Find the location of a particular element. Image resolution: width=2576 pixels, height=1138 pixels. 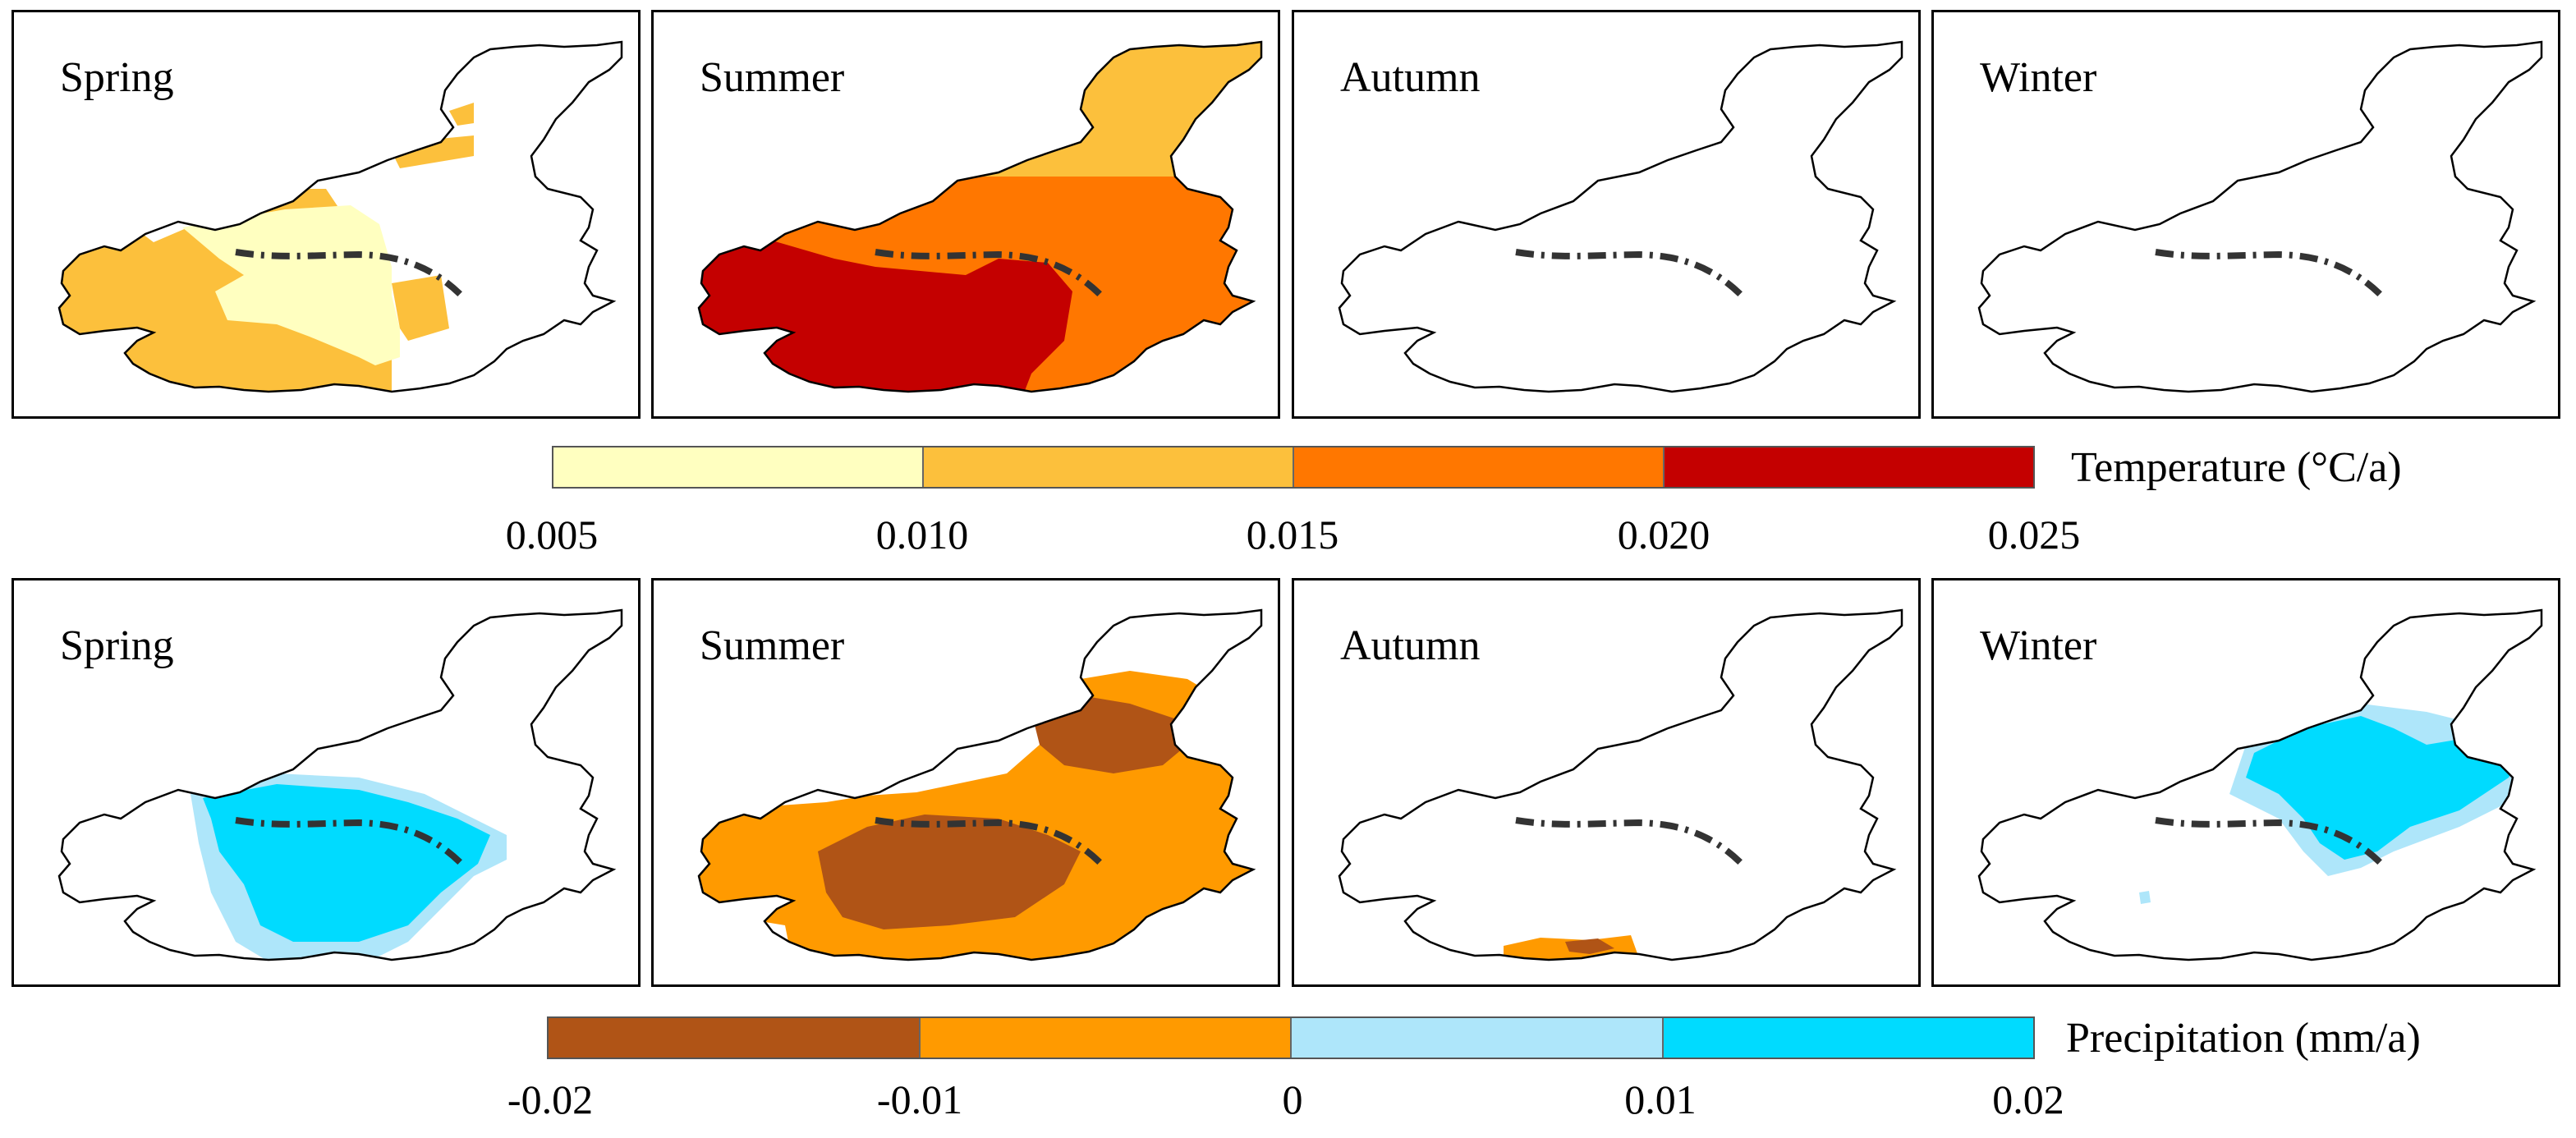

map-panel-temperature-spring: Spring is located at coordinates (326, 214).